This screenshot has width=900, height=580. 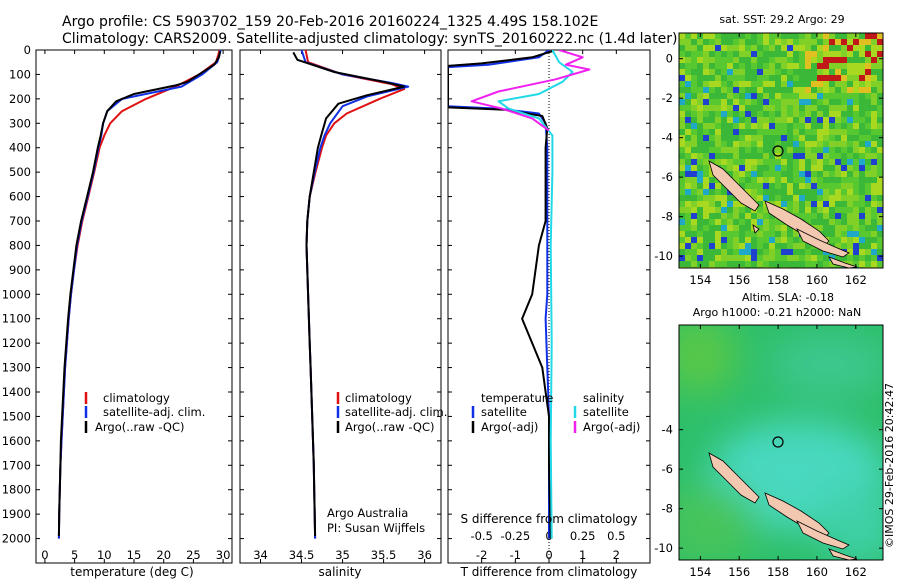 What do you see at coordinates (16, 416) in the screenshot?
I see `depth-tick-label: 1500` at bounding box center [16, 416].